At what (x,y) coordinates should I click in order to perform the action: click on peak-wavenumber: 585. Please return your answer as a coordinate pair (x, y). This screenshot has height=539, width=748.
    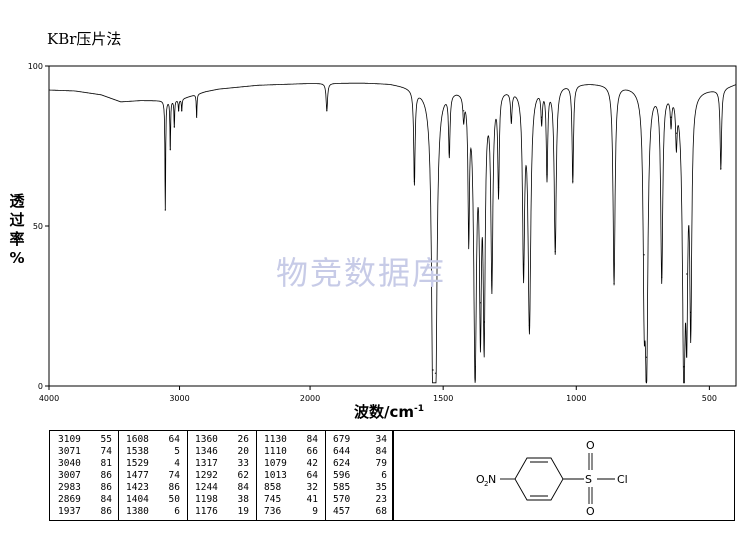
    Looking at the image, I should click on (342, 487).